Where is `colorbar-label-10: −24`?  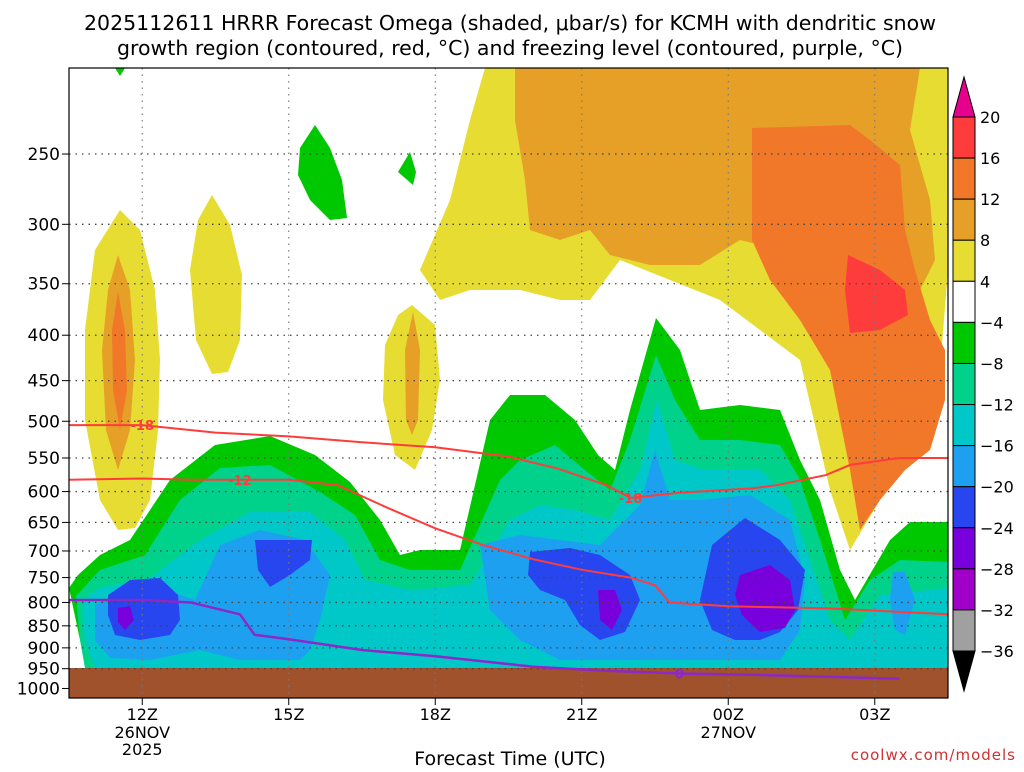
colorbar-label-10: −24 is located at coordinates (997, 528).